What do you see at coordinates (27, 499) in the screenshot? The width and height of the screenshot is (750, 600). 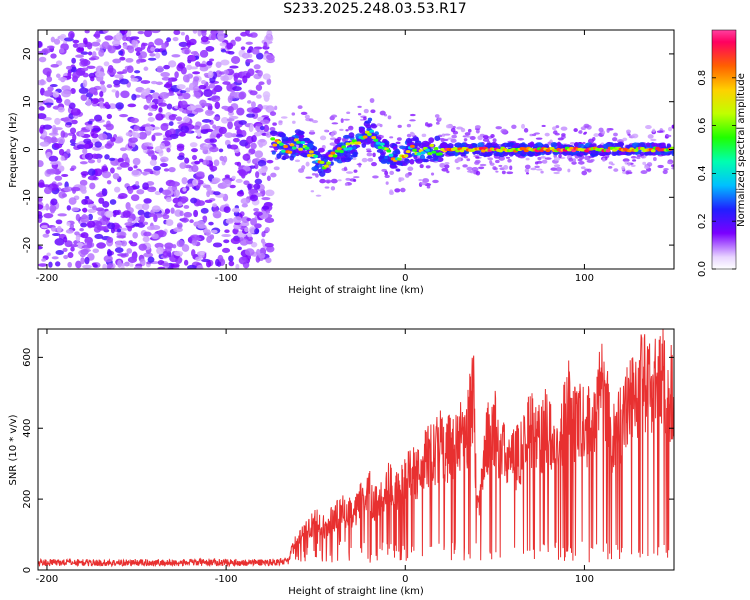 I see `y-tick-label: 200` at bounding box center [27, 499].